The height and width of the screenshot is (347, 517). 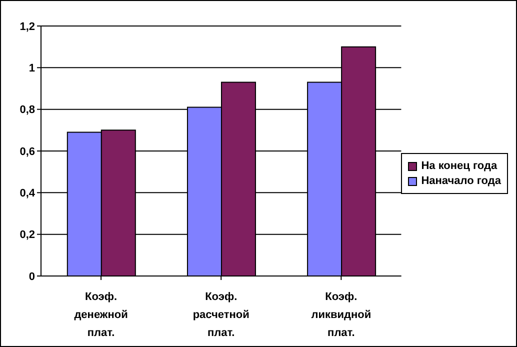 What do you see at coordinates (27, 110) in the screenshot?
I see `y-tick-label: 0,8` at bounding box center [27, 110].